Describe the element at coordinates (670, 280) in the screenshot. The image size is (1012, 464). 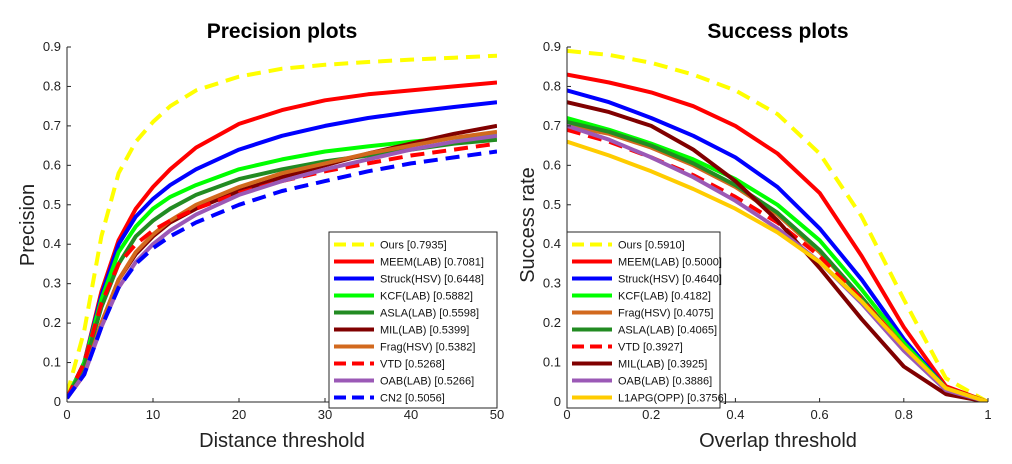
I see `legend-label-2: Struck(HSV) [0.4640]` at that location.